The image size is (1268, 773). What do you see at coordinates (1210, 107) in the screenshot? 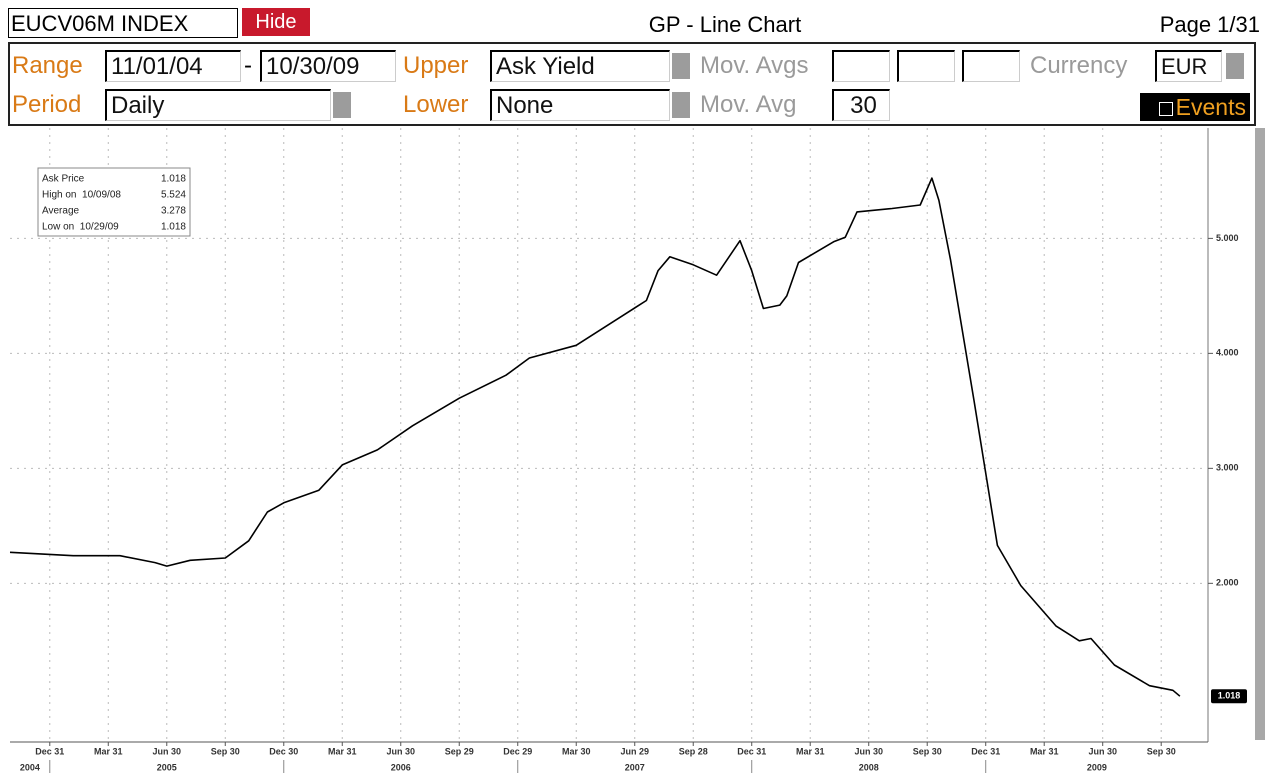
I see `events-label: Events` at bounding box center [1210, 107].